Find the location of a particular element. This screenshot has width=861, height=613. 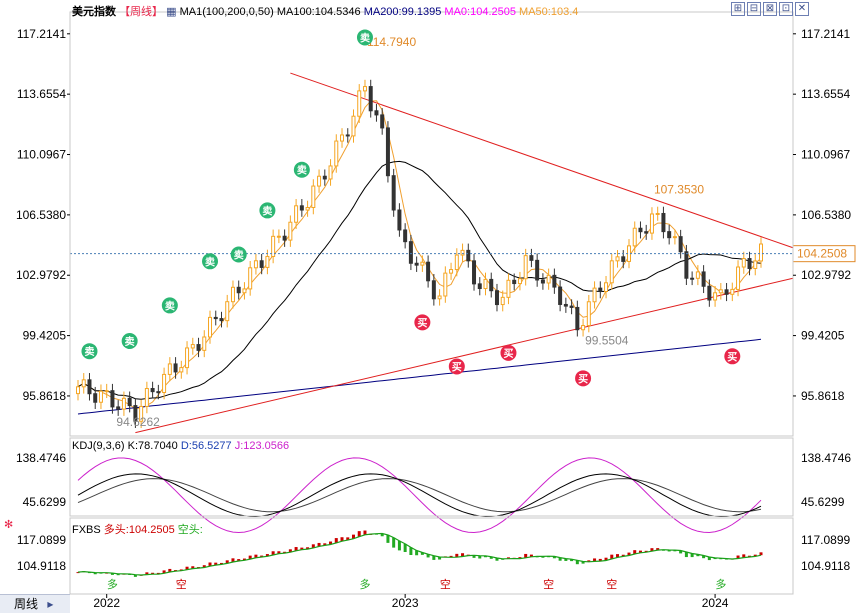

kdj-panel is located at coordinates (419, 495).